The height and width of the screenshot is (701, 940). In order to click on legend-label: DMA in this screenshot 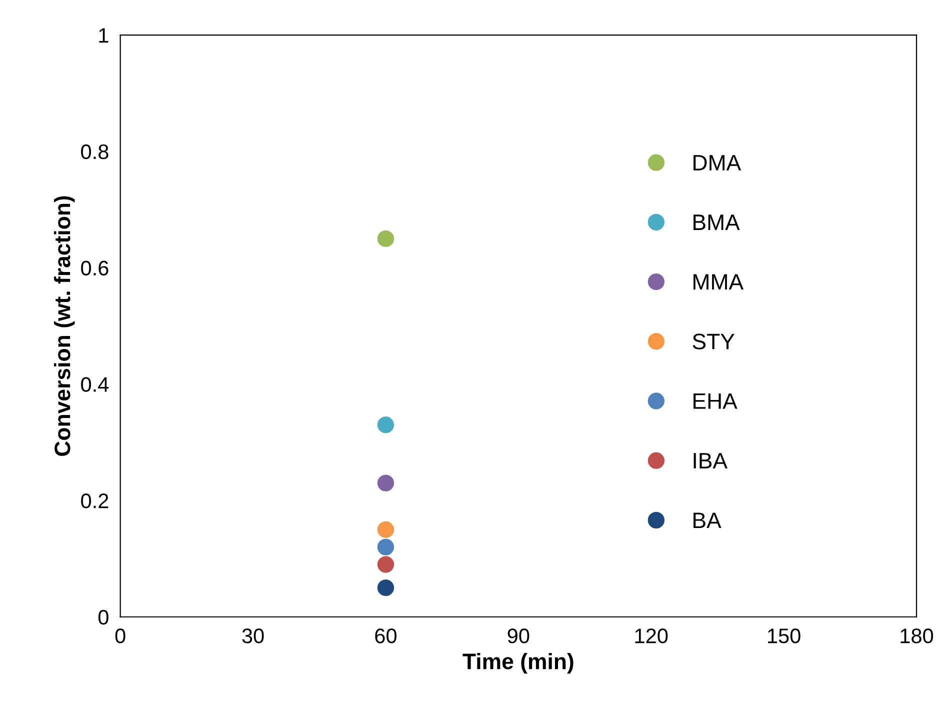, I will do `click(718, 162)`.